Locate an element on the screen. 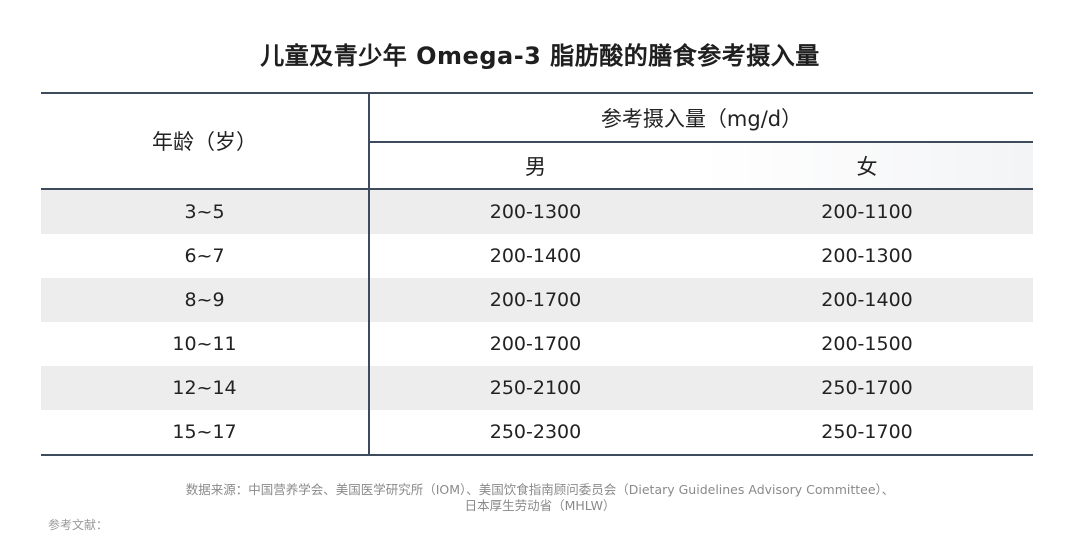 The image size is (1080, 533). age-cell: 10~11 is located at coordinates (205, 344).